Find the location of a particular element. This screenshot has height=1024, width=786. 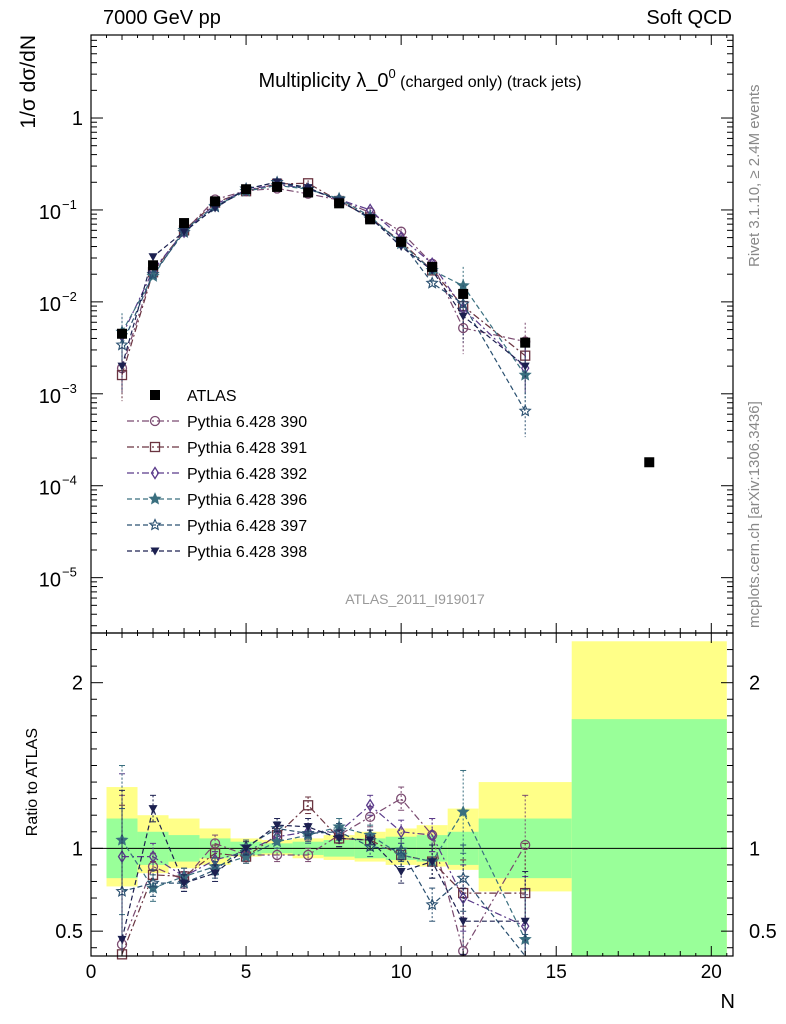

chart-title-superscript: 0 is located at coordinates (391, 73).